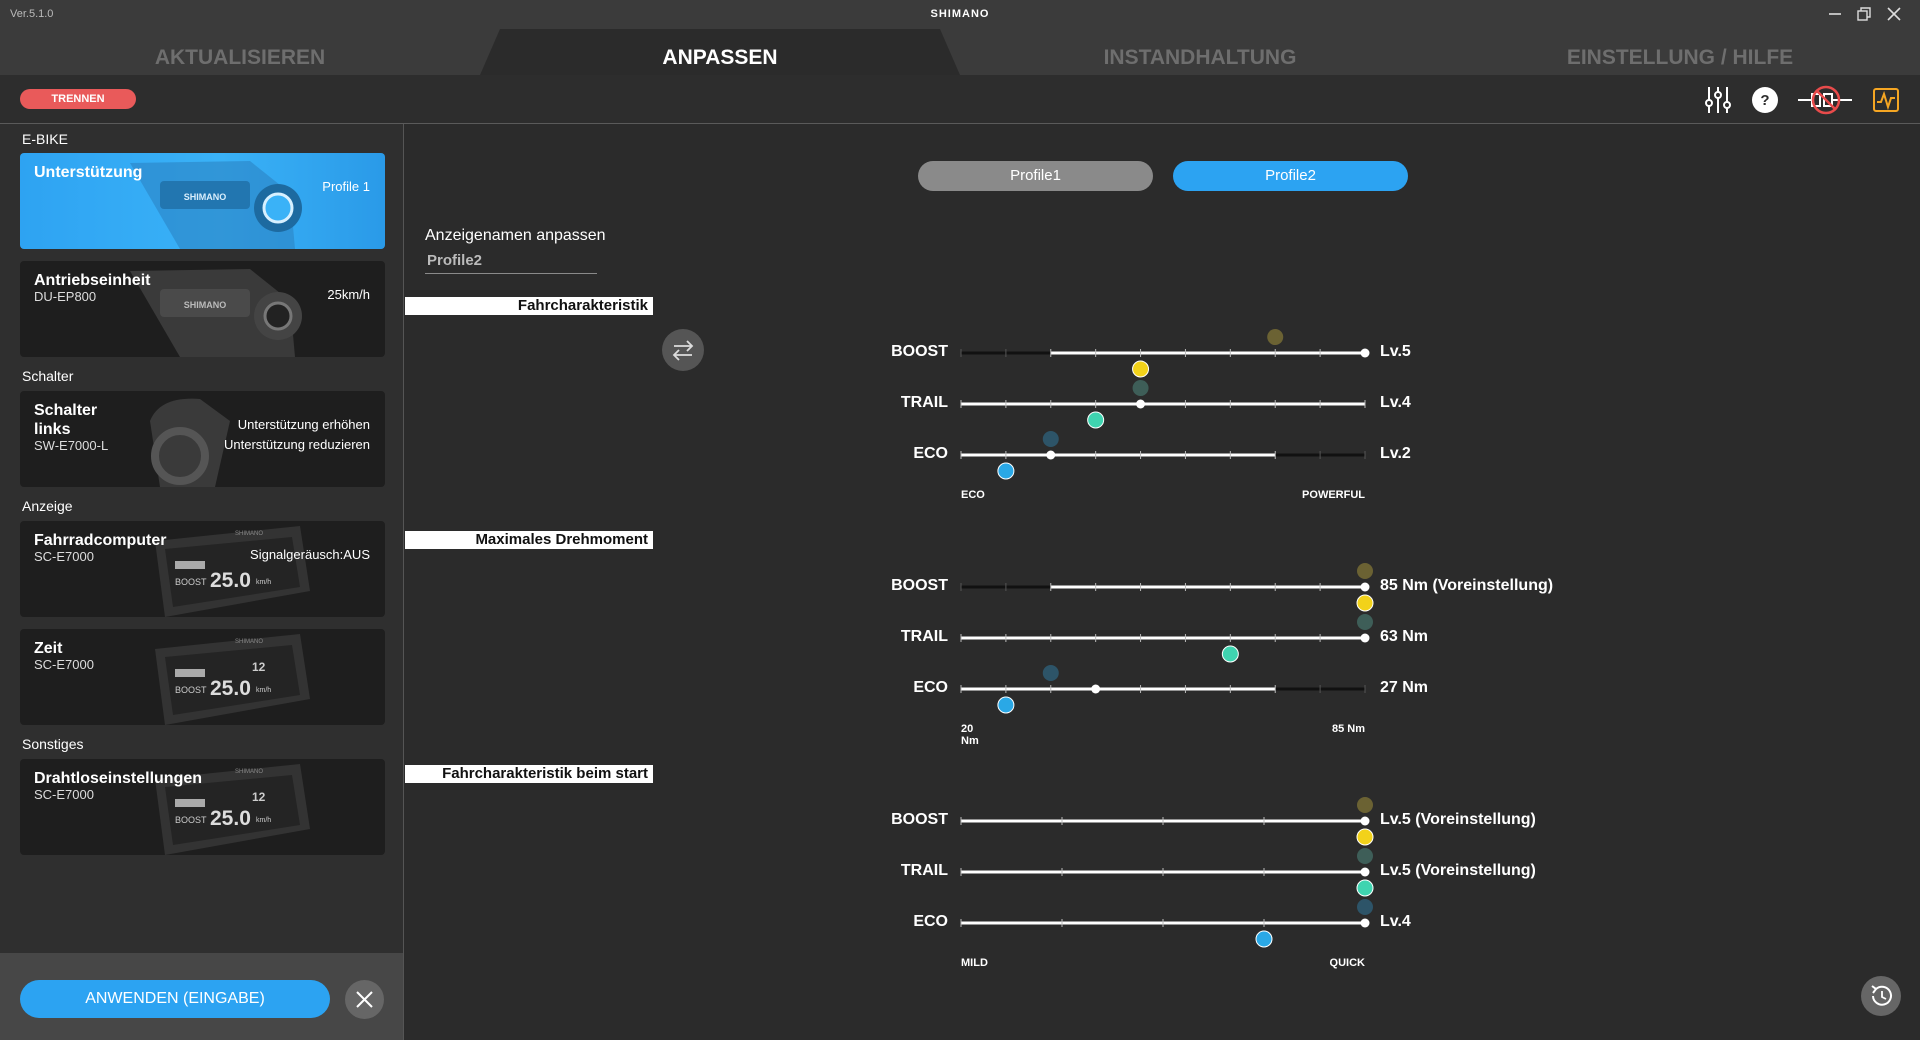  I want to click on card-zeit: SHIMANO 12 BOOST 25.0 km/h Zeit SC-E7000, so click(202, 677).